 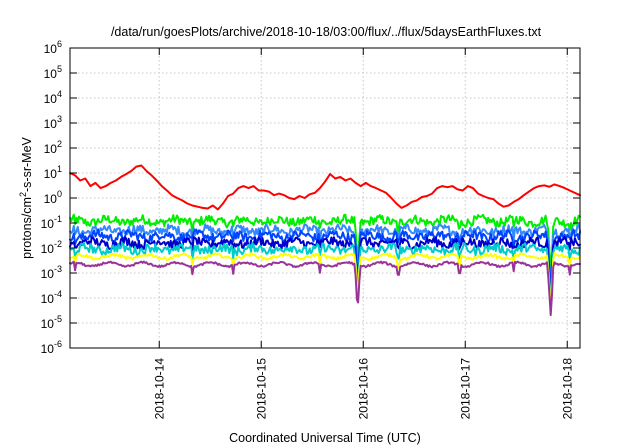 What do you see at coordinates (51, 322) in the screenshot?
I see `y-tick-label: 10⁻⁵` at bounding box center [51, 322].